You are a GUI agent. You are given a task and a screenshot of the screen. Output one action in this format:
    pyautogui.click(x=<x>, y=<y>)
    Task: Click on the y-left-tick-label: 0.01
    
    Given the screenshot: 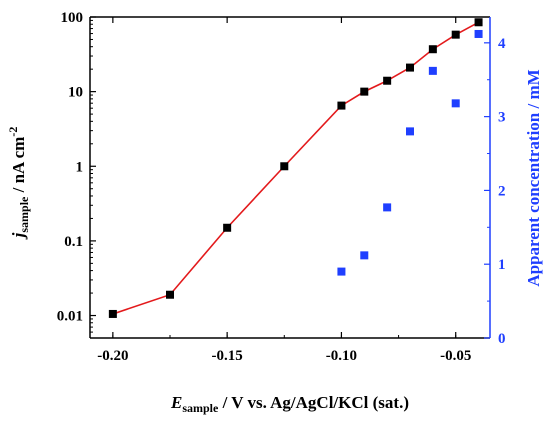 What is the action you would take?
    pyautogui.click(x=70, y=317)
    